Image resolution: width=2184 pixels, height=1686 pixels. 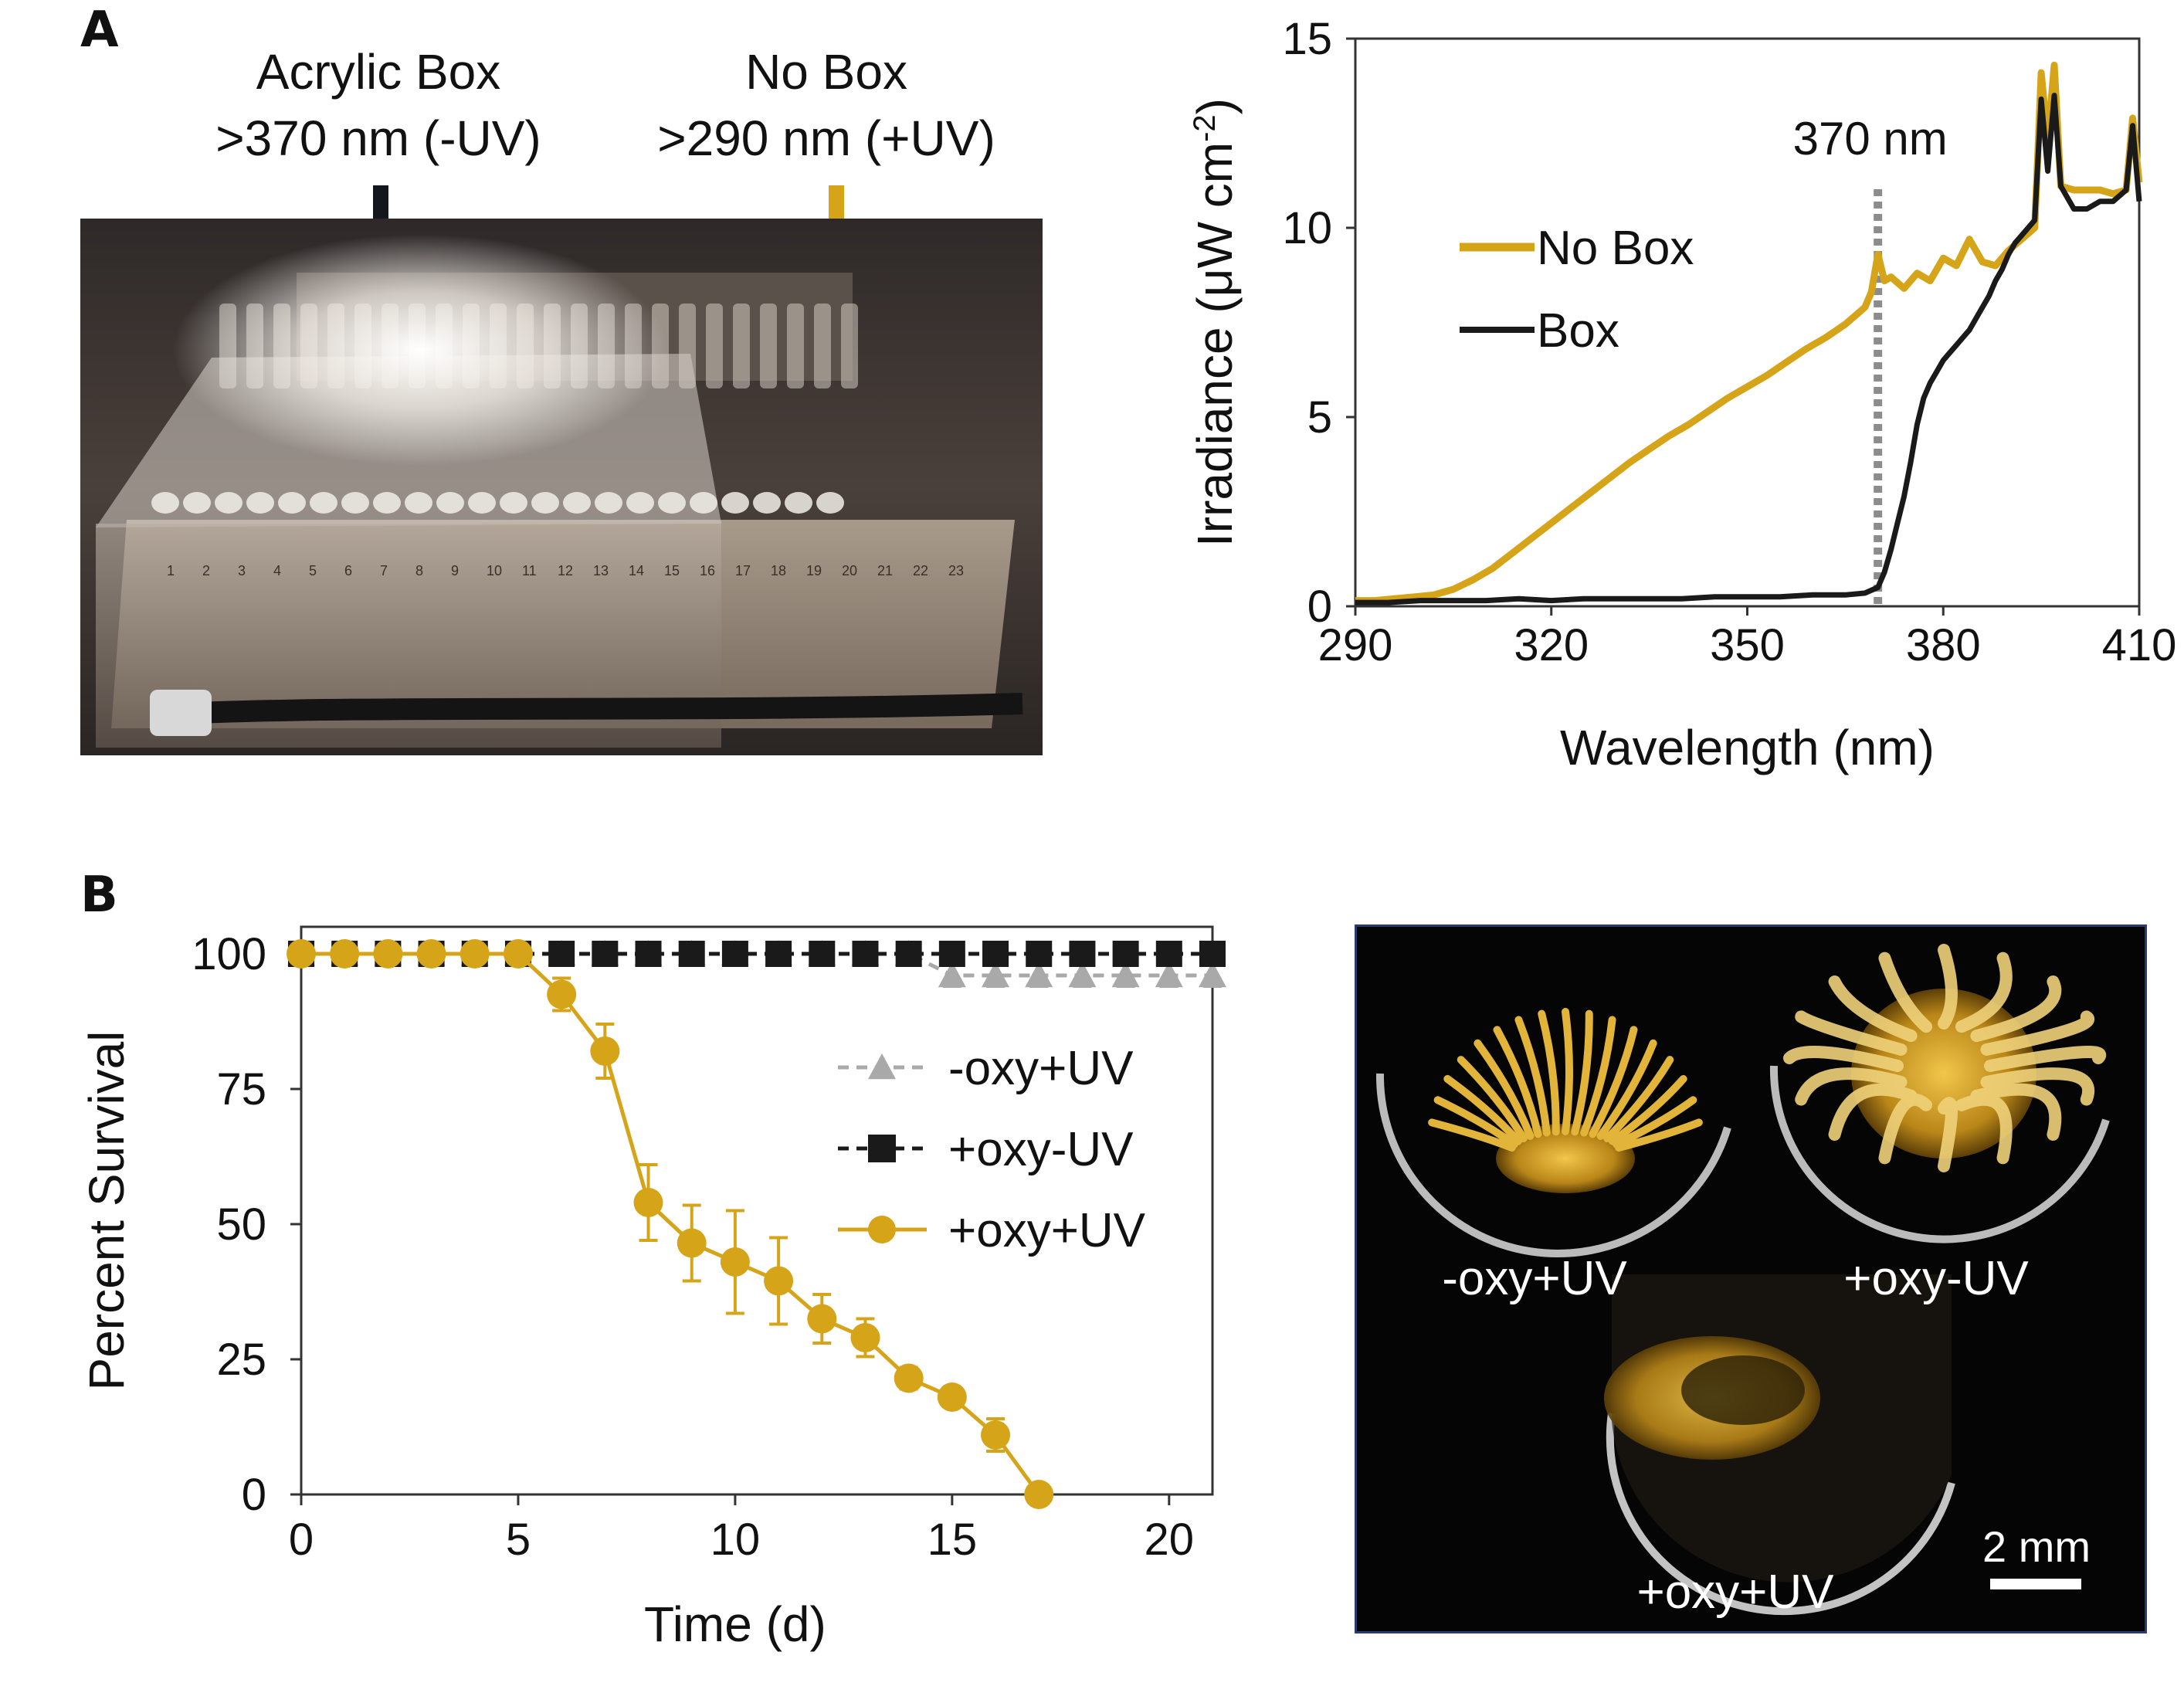 What do you see at coordinates (277, 570) in the screenshot?
I see `tube-number: 4` at bounding box center [277, 570].